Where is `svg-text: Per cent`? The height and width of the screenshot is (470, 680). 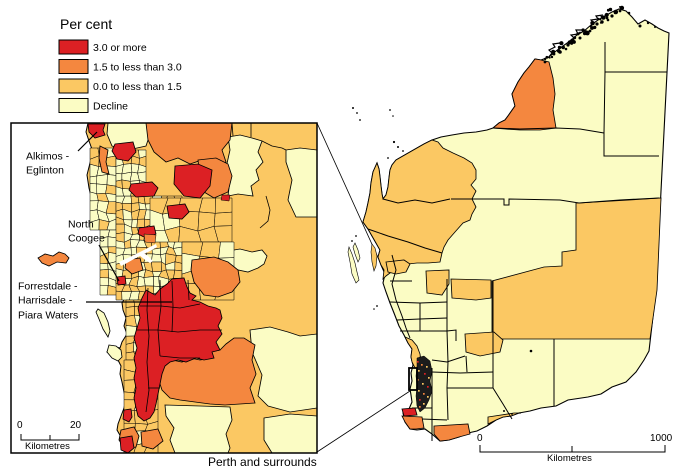
svg-text: Per cent is located at coordinates (86, 24).